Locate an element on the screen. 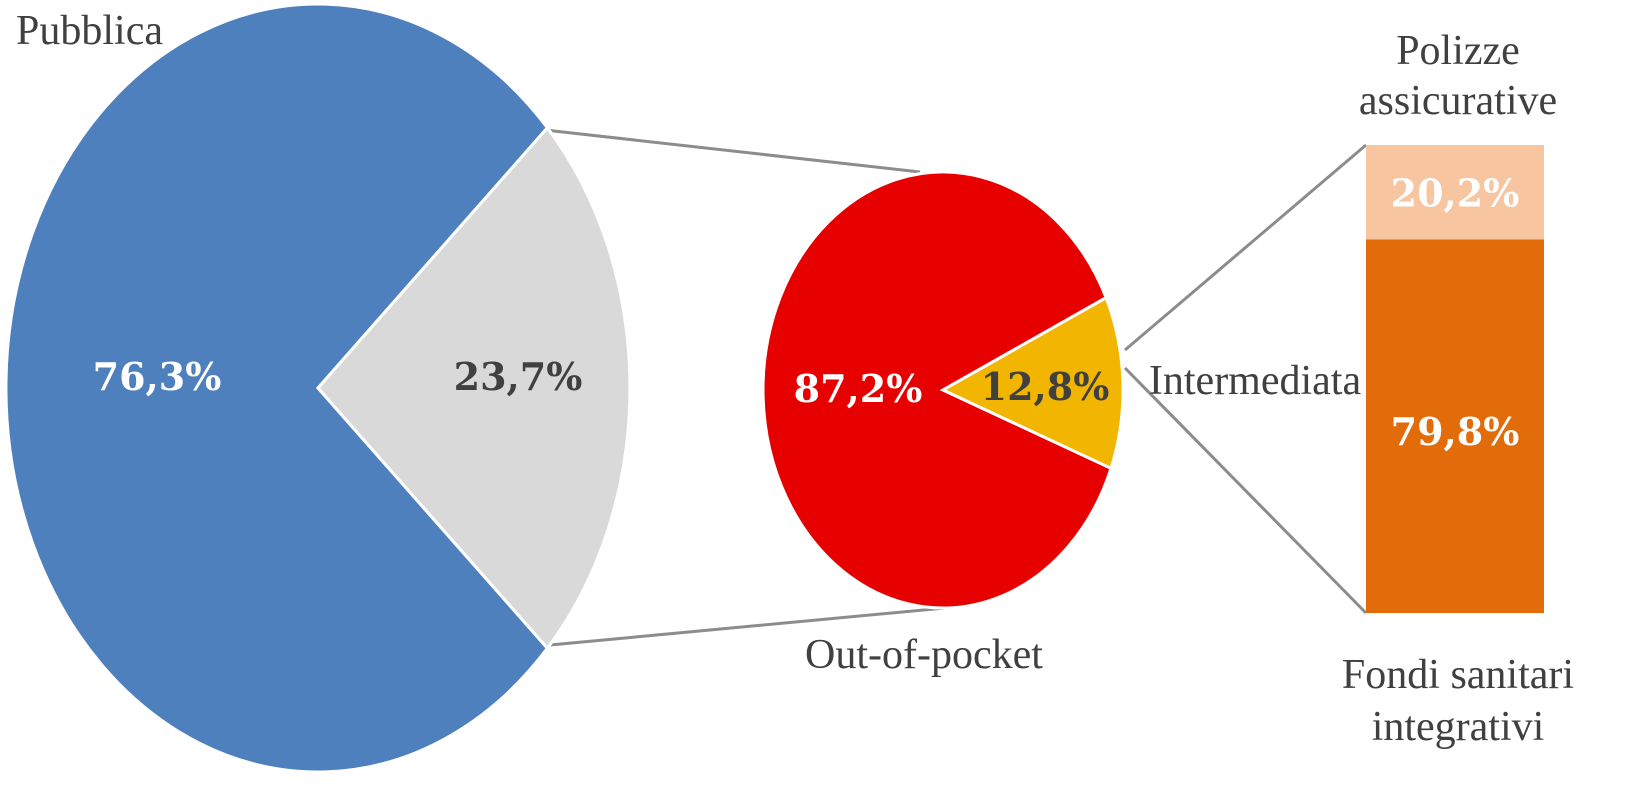  data-label-out-of-pocket: 87,2% is located at coordinates (858, 388).